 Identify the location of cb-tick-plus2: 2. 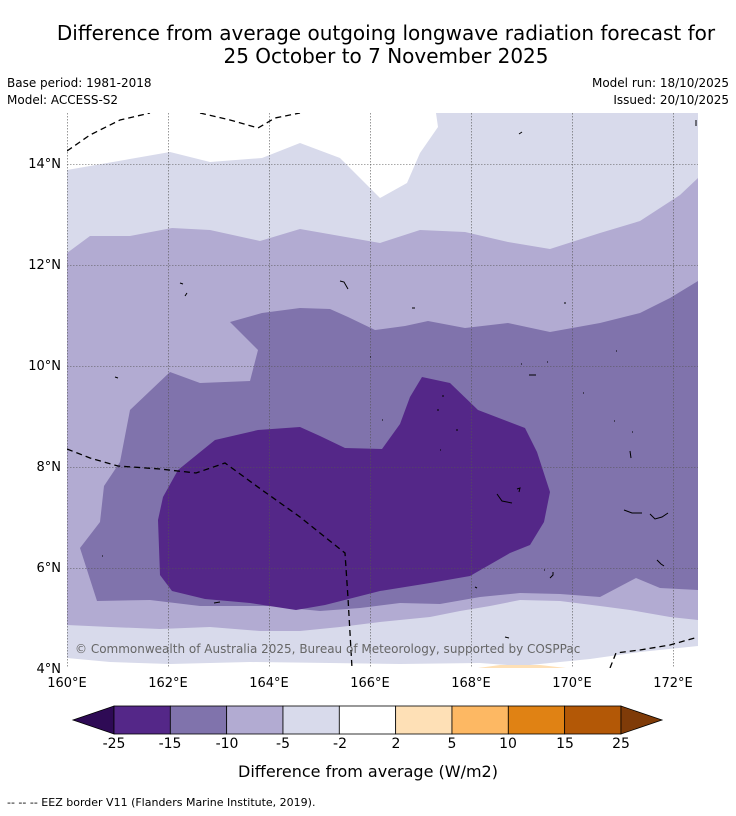
(396, 744).